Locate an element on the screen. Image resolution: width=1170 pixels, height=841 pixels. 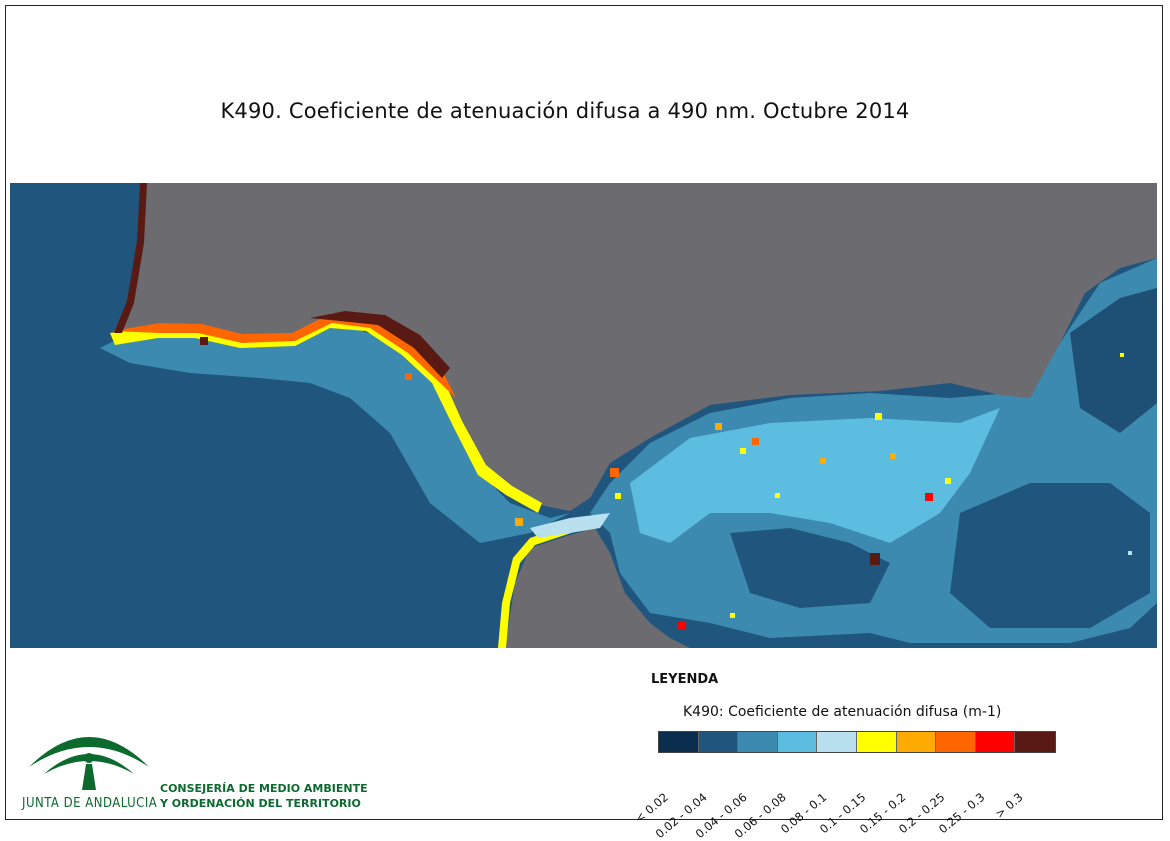
east-deep is located at coordinates (1050, 555).